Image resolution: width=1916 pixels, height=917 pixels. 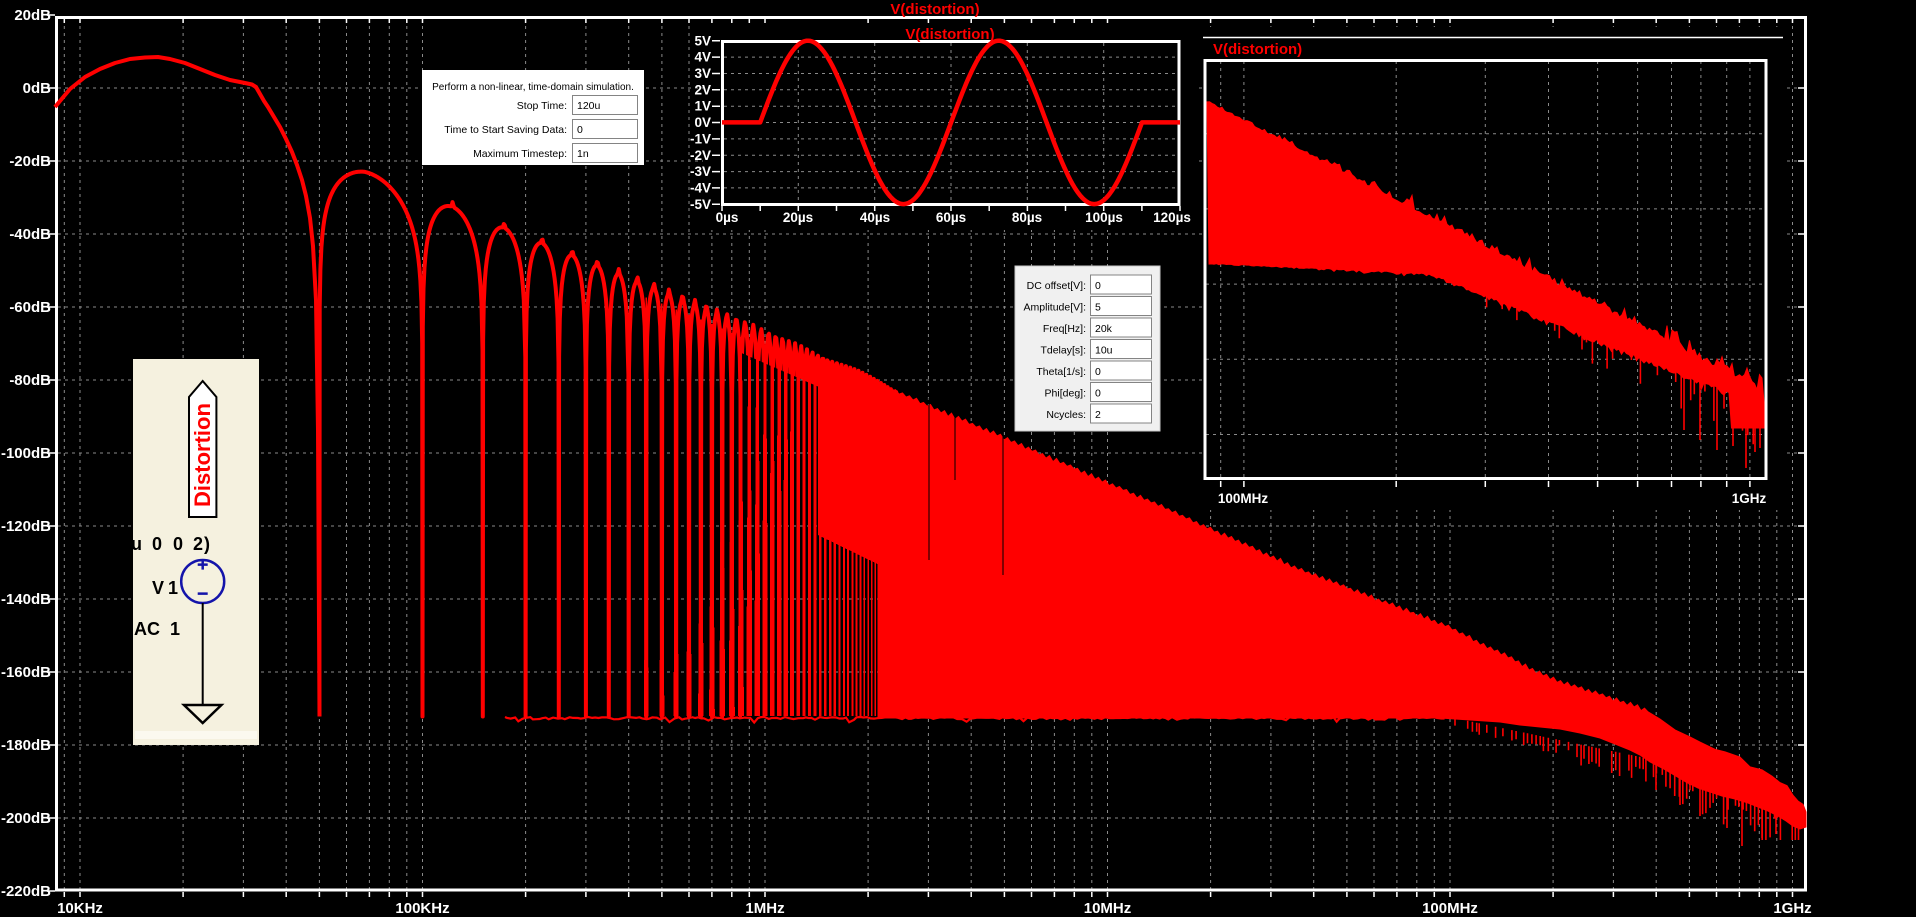 What do you see at coordinates (951, 217) in the screenshot?
I see `svg-text: 60µs` at bounding box center [951, 217].